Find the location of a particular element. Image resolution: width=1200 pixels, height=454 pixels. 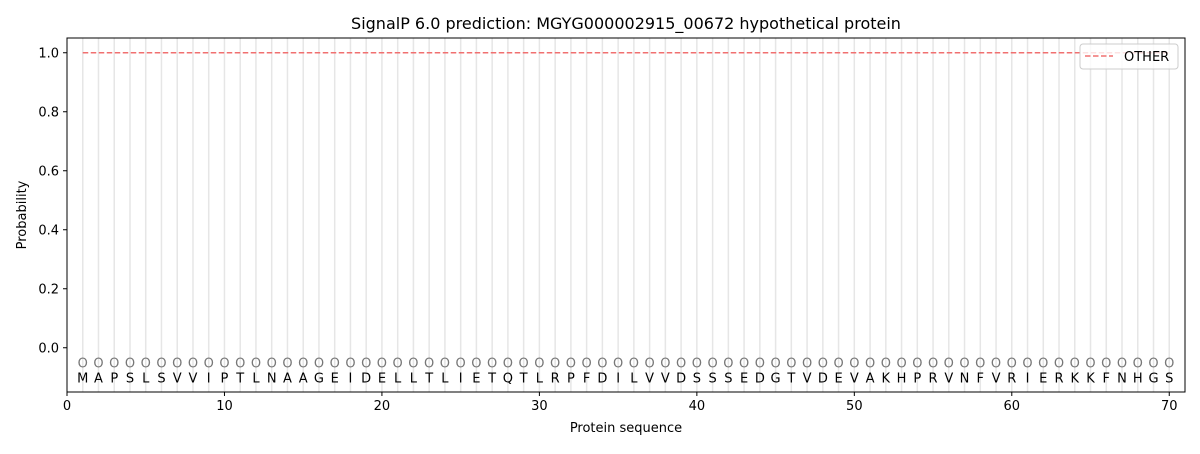

y-axis-label: Probability is located at coordinates (22, 214).